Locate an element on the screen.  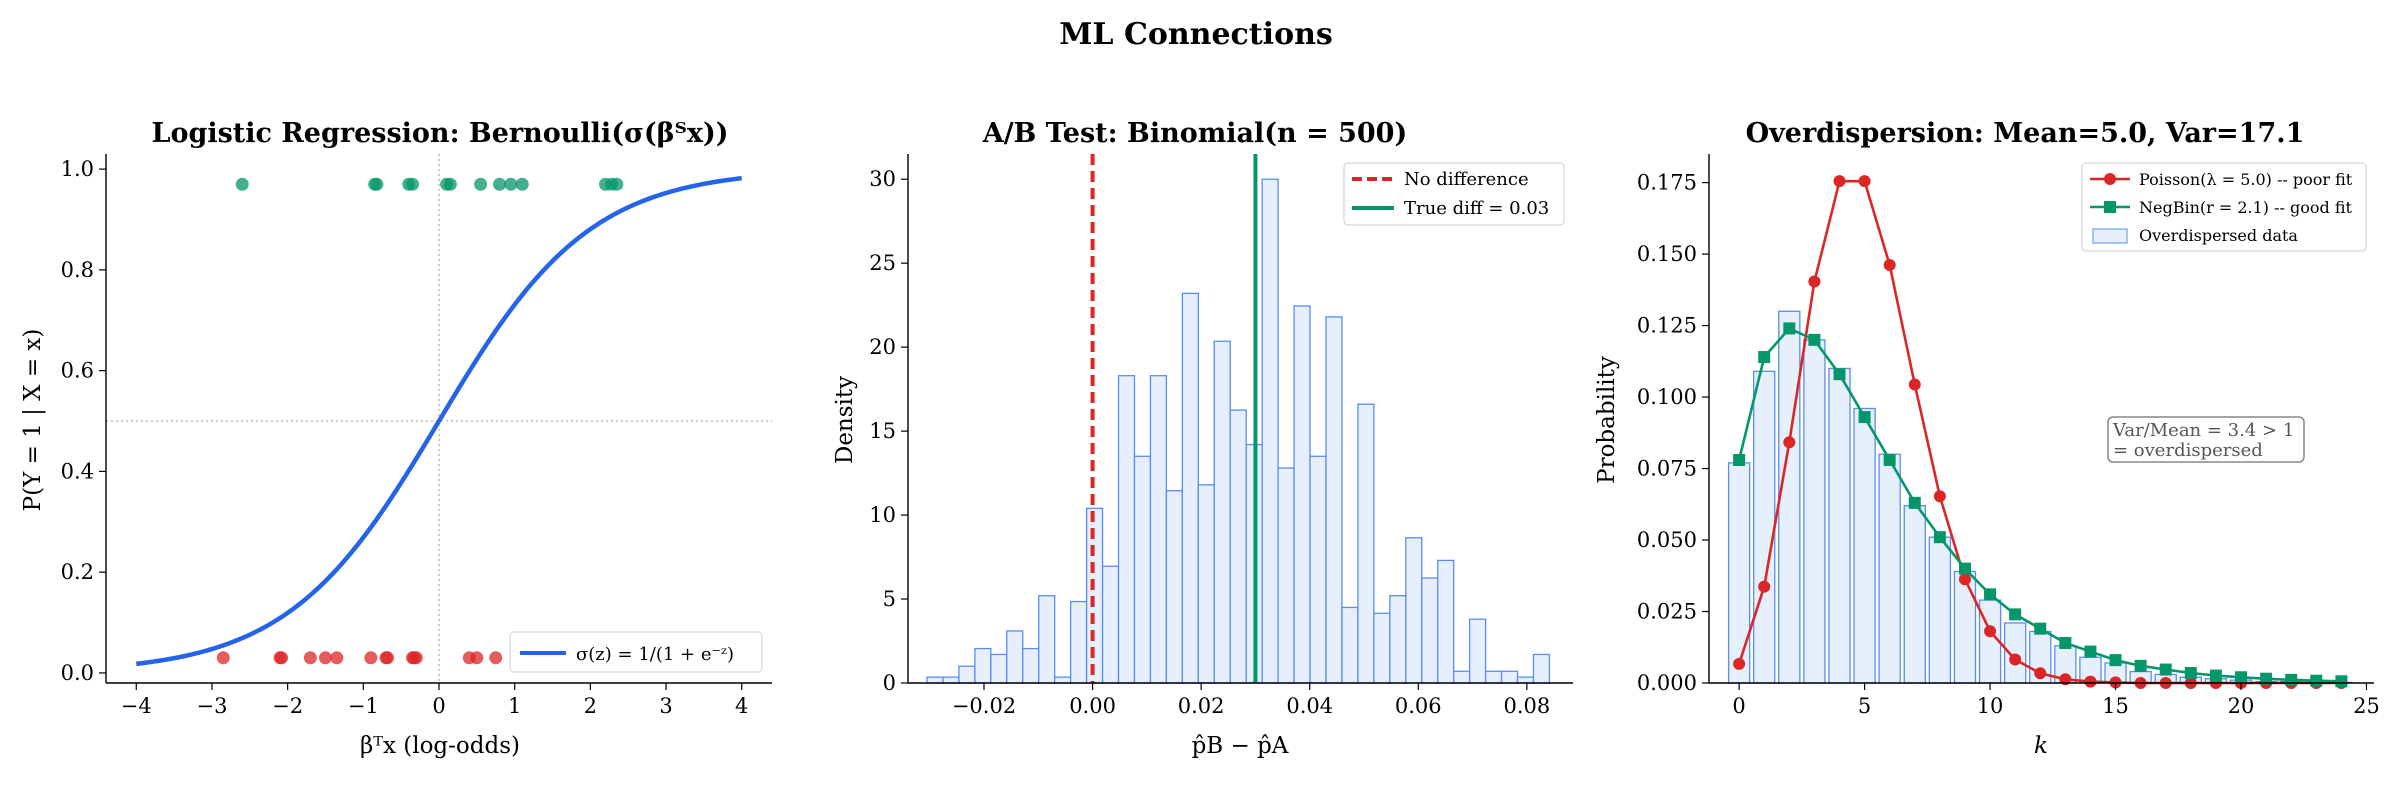
overdispersion-annotation-line2: = overdispersed is located at coordinates (2188, 450).